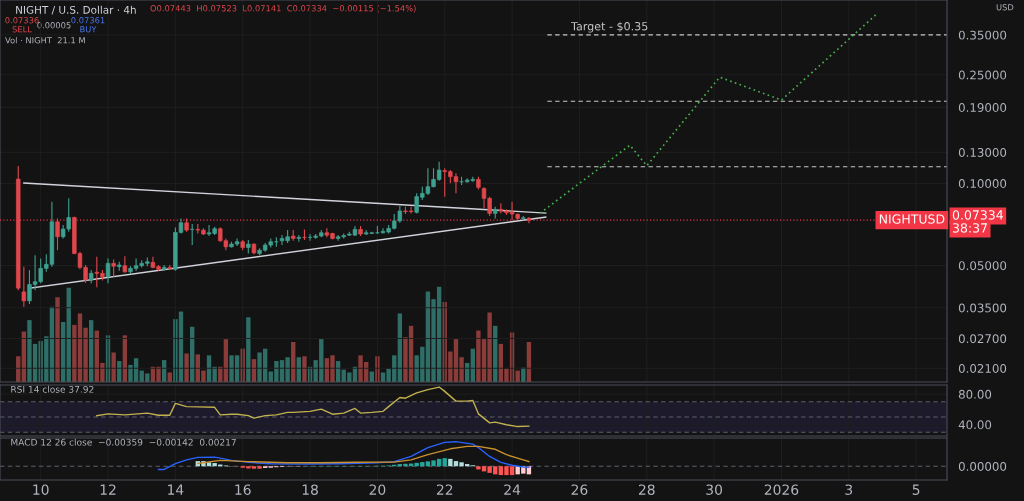  What do you see at coordinates (975, 394) in the screenshot?
I see `y-tick-label: 80.00` at bounding box center [975, 394].